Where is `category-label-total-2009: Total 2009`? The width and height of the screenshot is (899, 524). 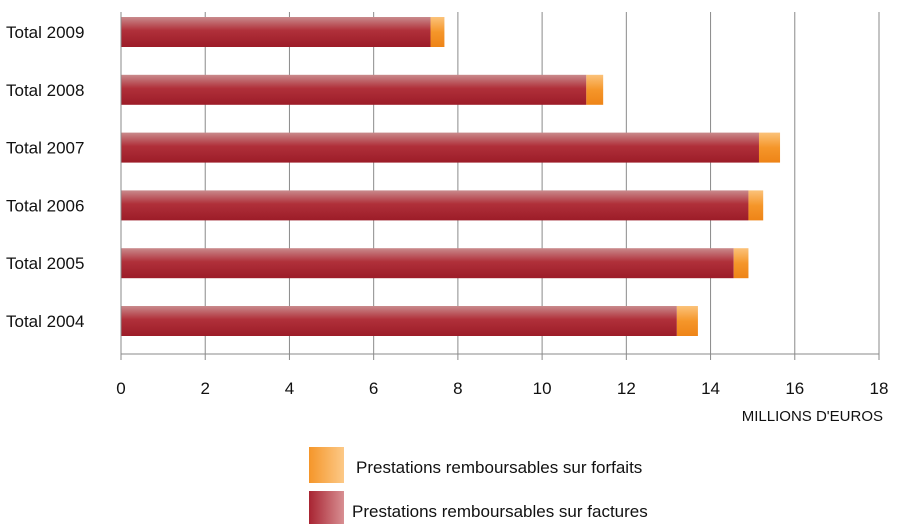 category-label-total-2009: Total 2009 is located at coordinates (45, 32).